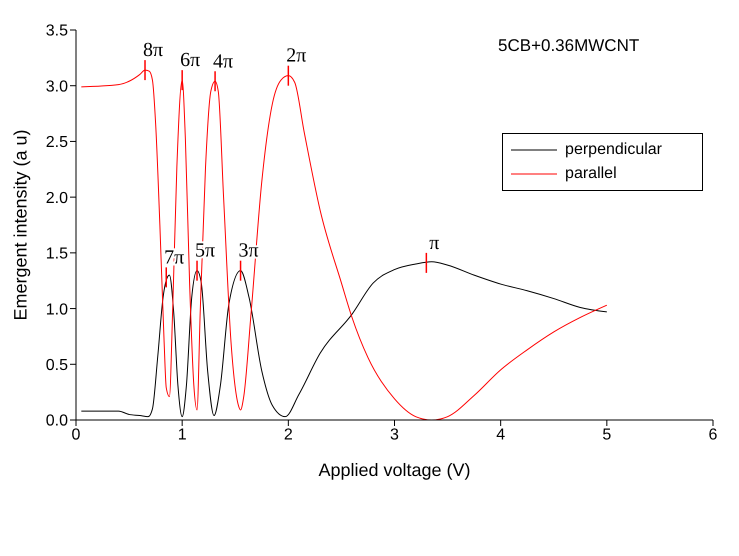 Image resolution: width=739 pixels, height=556 pixels. I want to click on x-axis-title: Applied voltage (V), so click(394, 470).